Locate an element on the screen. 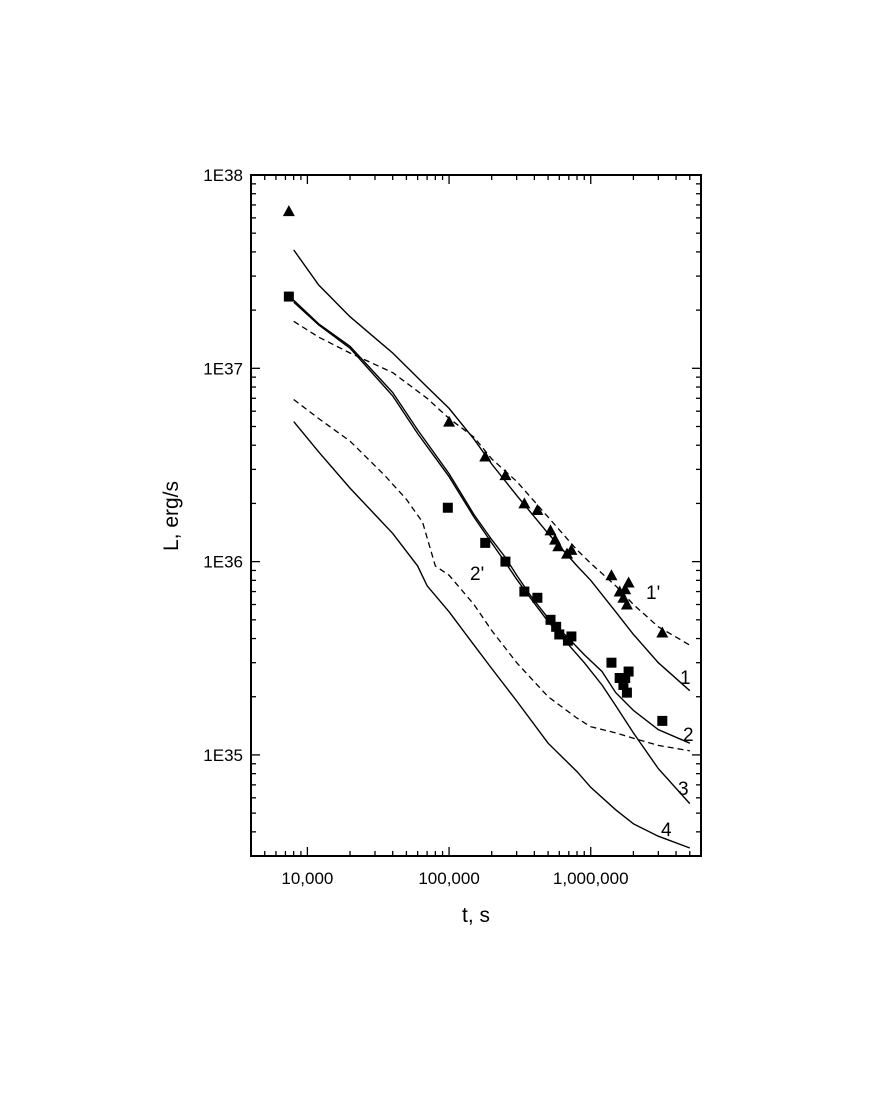 Image resolution: width=886 pixels, height=1117 pixels. curve-label-3: 3 is located at coordinates (683, 789).